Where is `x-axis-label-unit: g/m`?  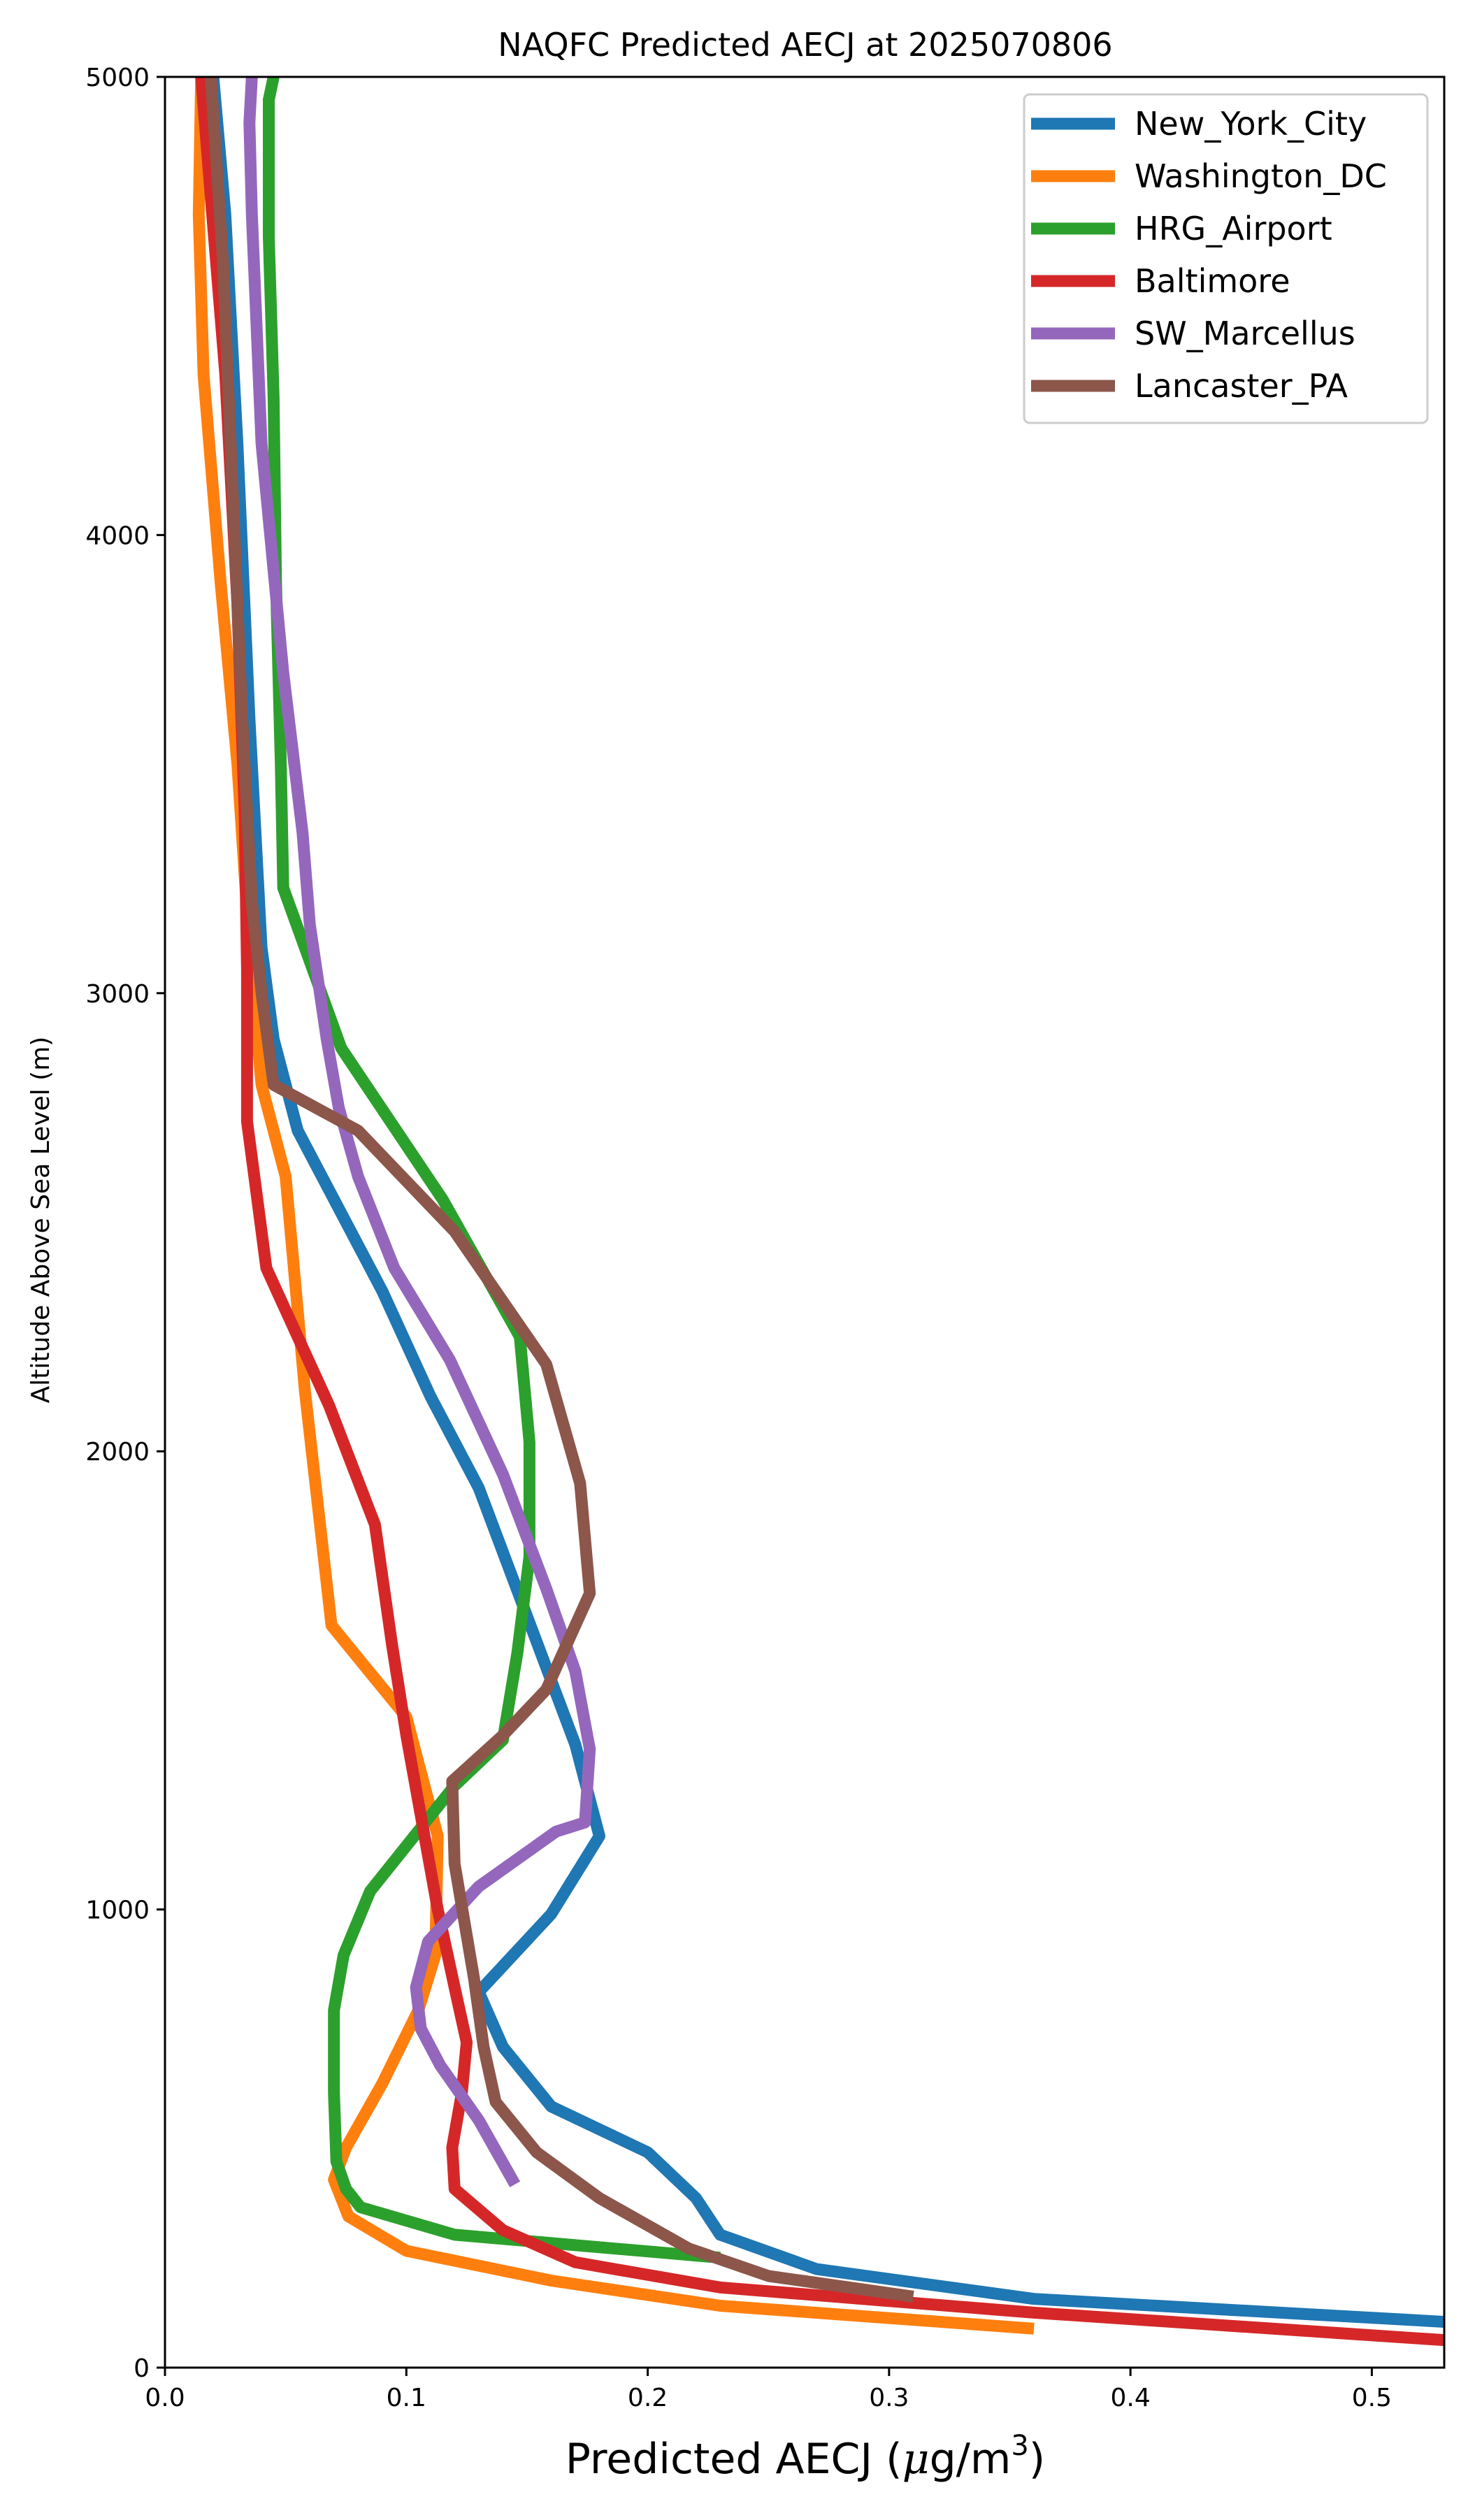 x-axis-label-unit: g/m is located at coordinates (971, 2460).